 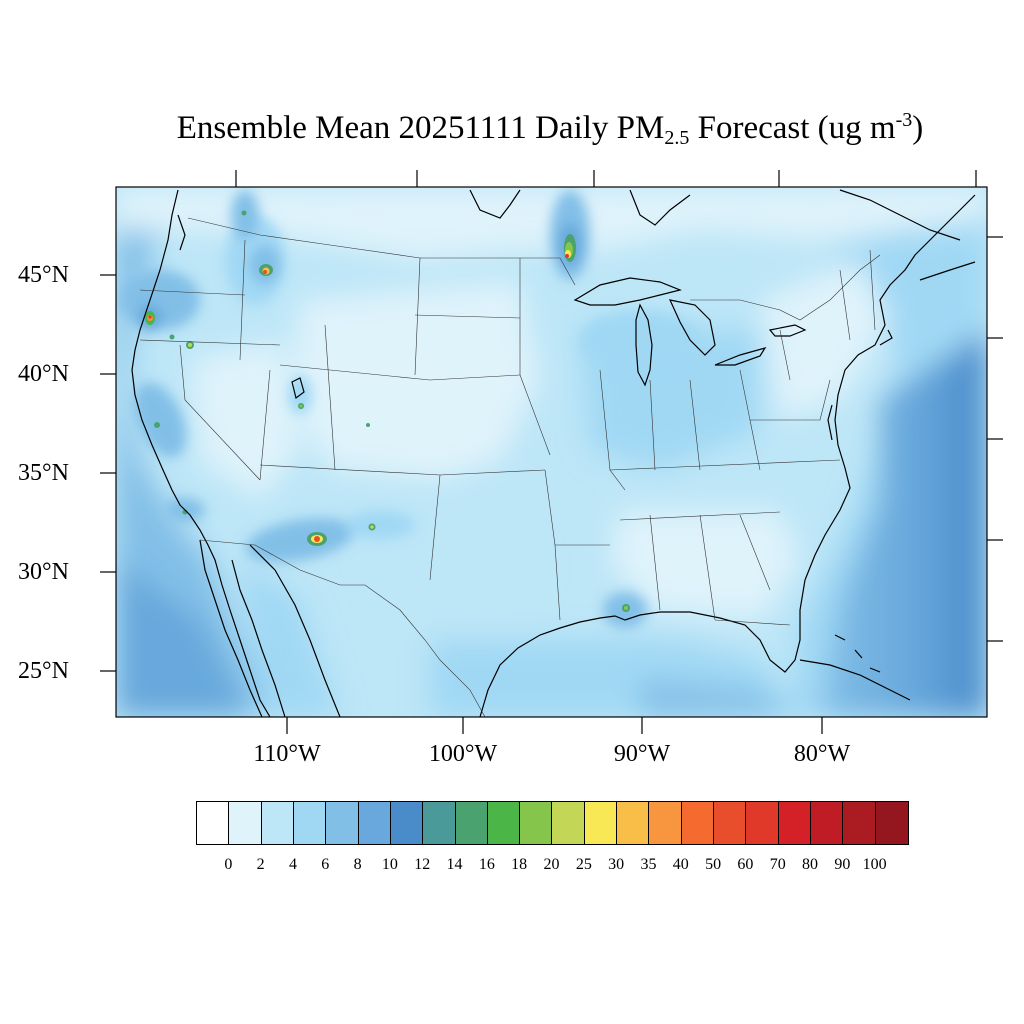 What do you see at coordinates (301, 406) in the screenshot?
I see `hotspot-utah-inner` at bounding box center [301, 406].